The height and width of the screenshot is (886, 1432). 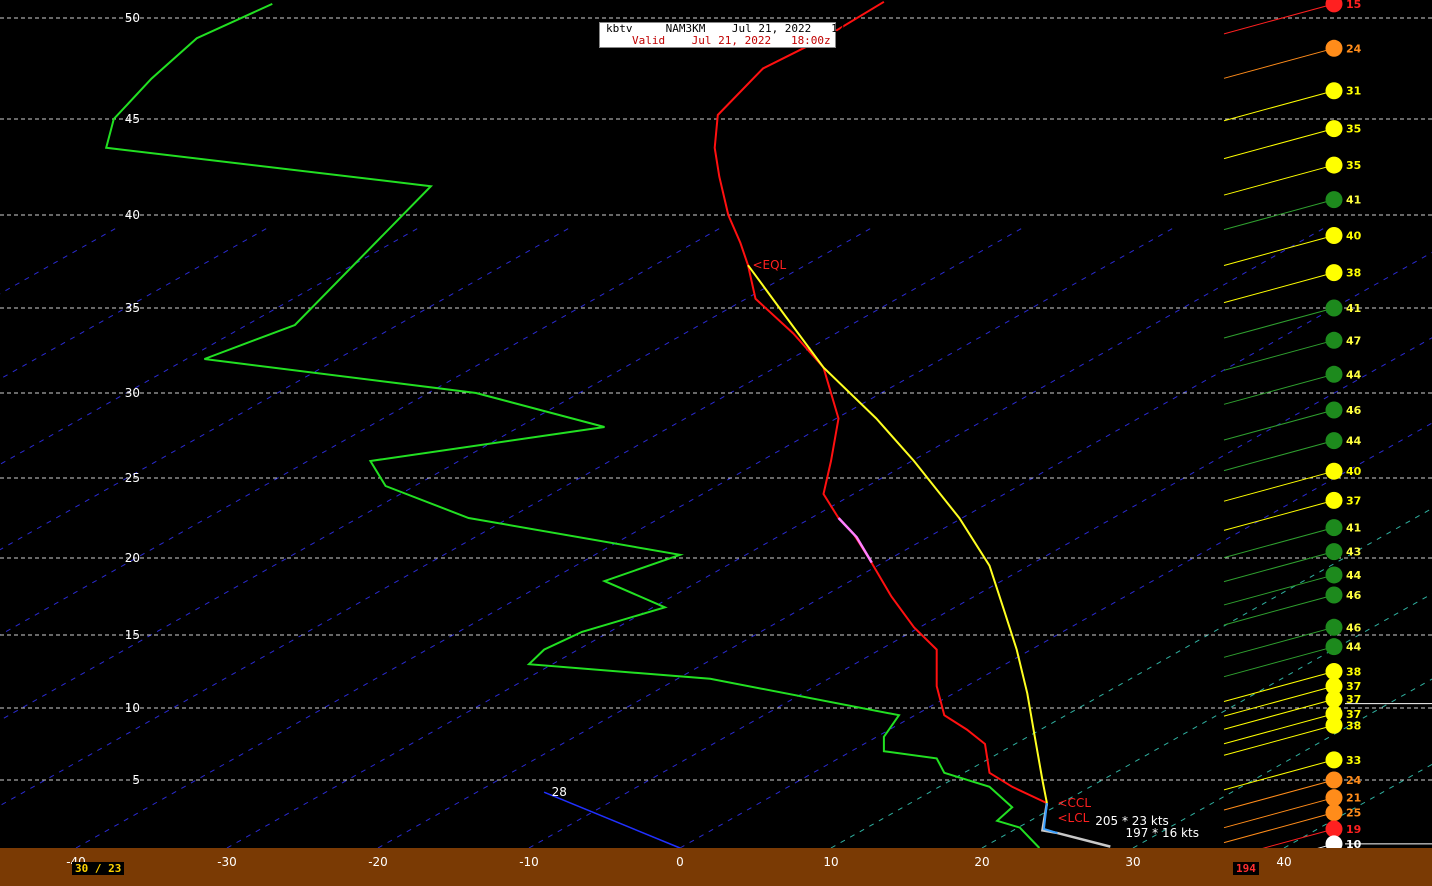 I want to click on y-tick-label: 50, so click(x=132, y=18).